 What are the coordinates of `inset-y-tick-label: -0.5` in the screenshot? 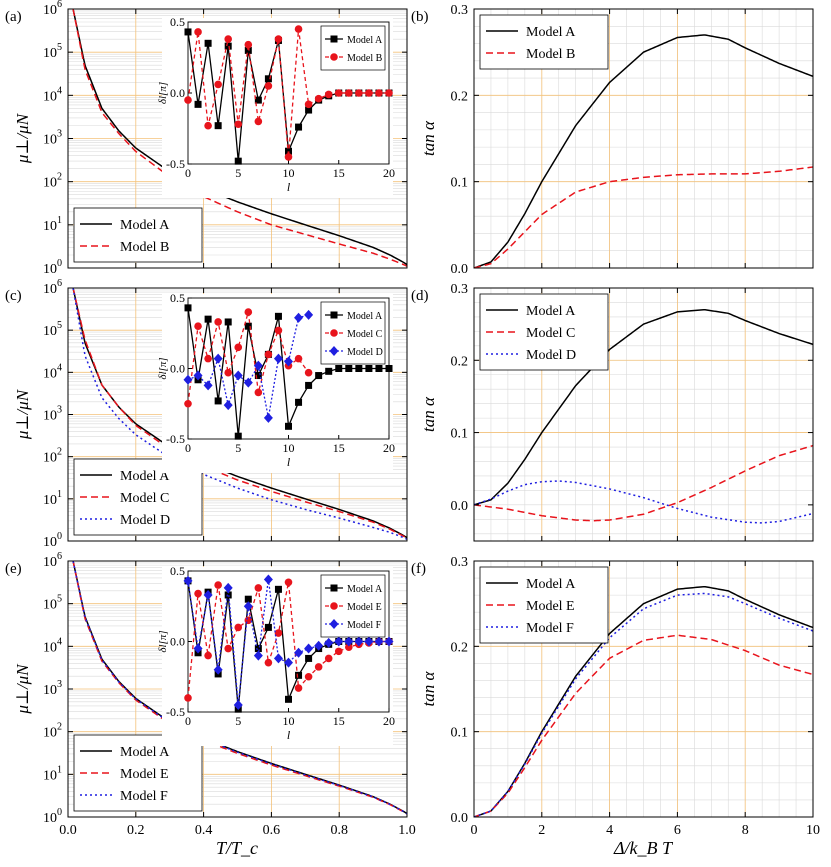 It's located at (175, 439).